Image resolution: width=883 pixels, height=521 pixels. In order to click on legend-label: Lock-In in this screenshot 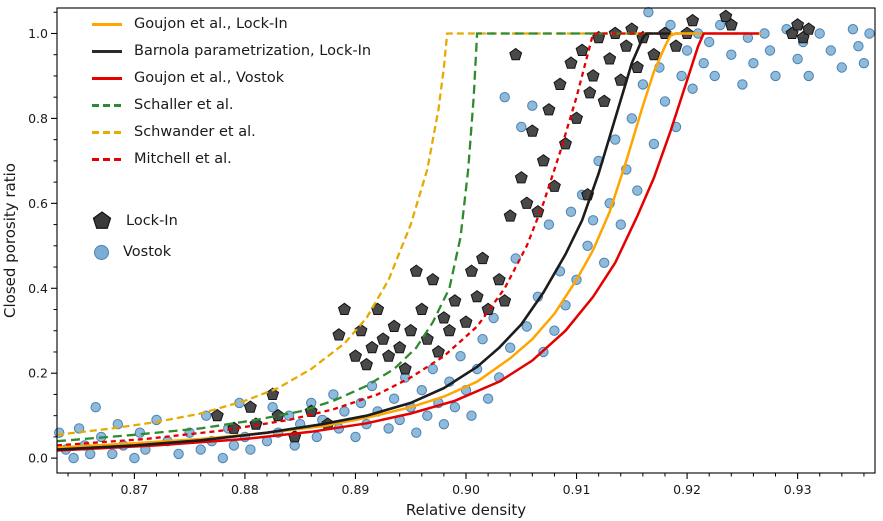, I will do `click(152, 221)`.